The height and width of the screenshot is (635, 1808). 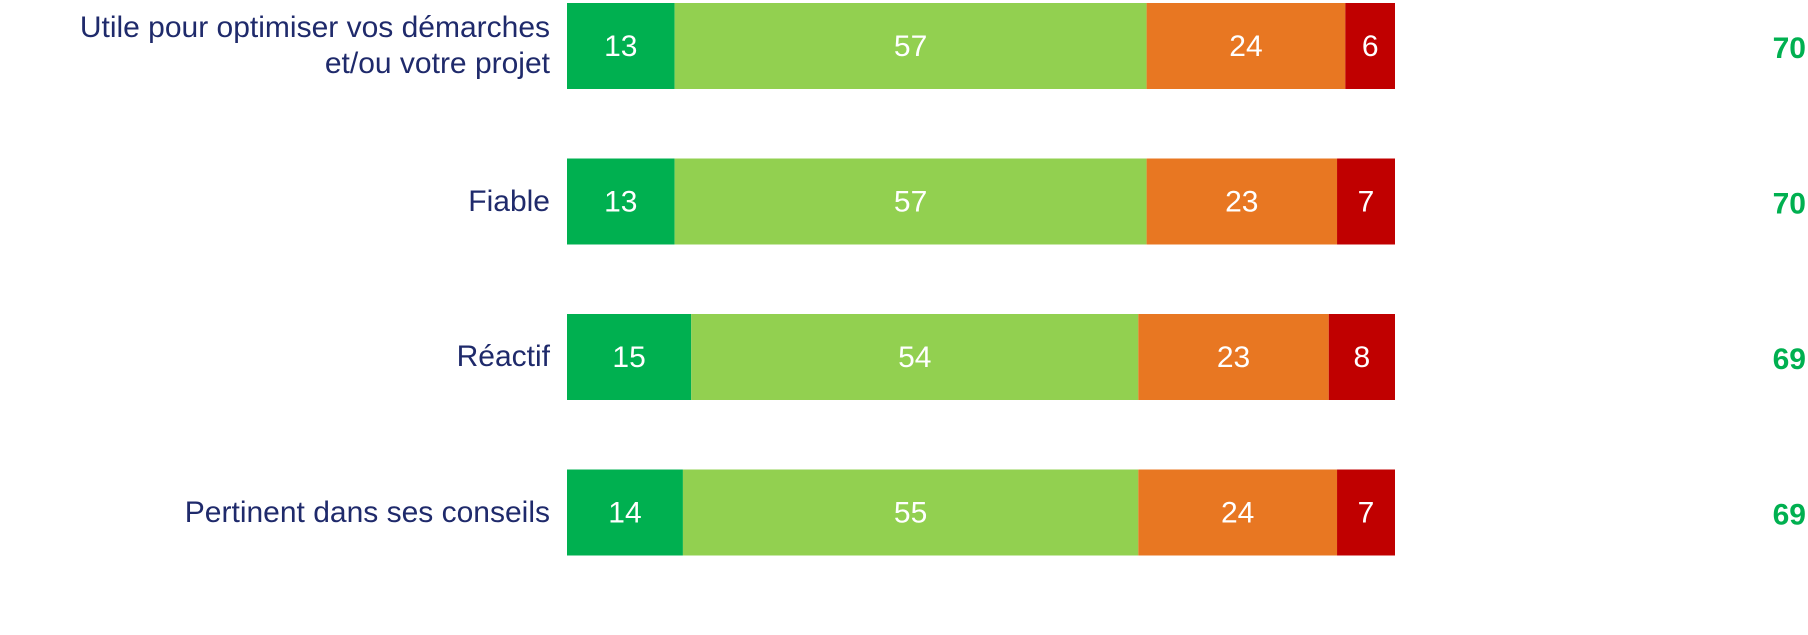 I want to click on value-label: 54, so click(x=914, y=357).